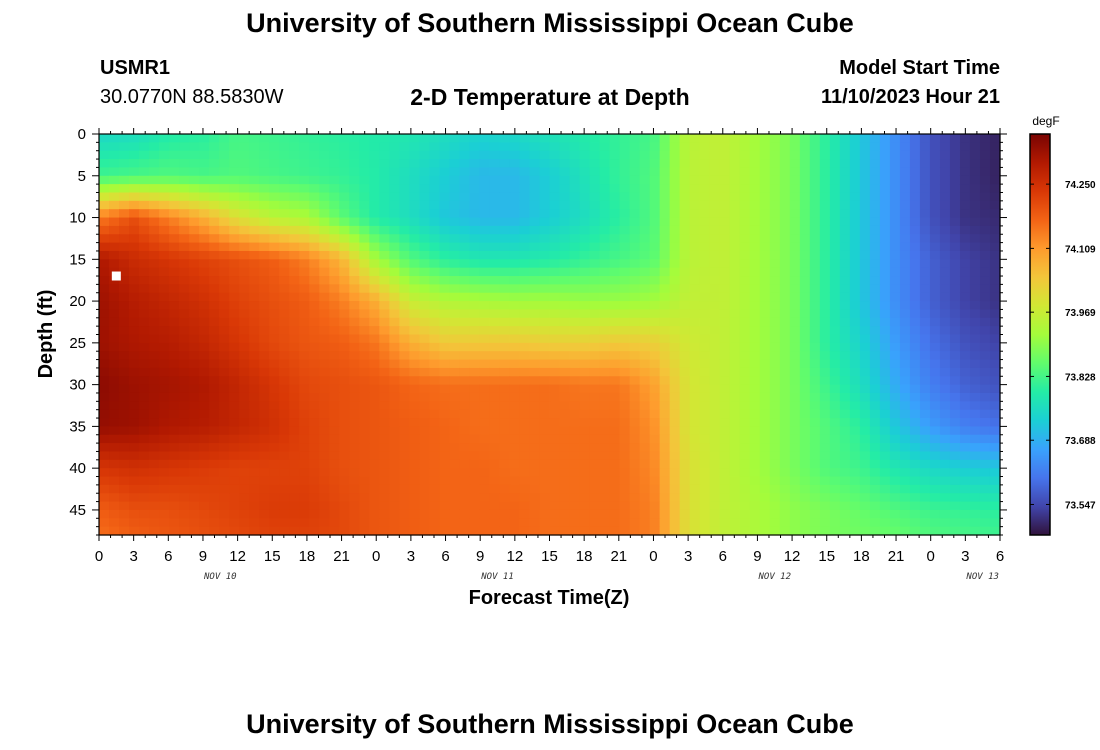  I want to click on station-coordinates: 30.0770N 88.5830W, so click(192, 97).